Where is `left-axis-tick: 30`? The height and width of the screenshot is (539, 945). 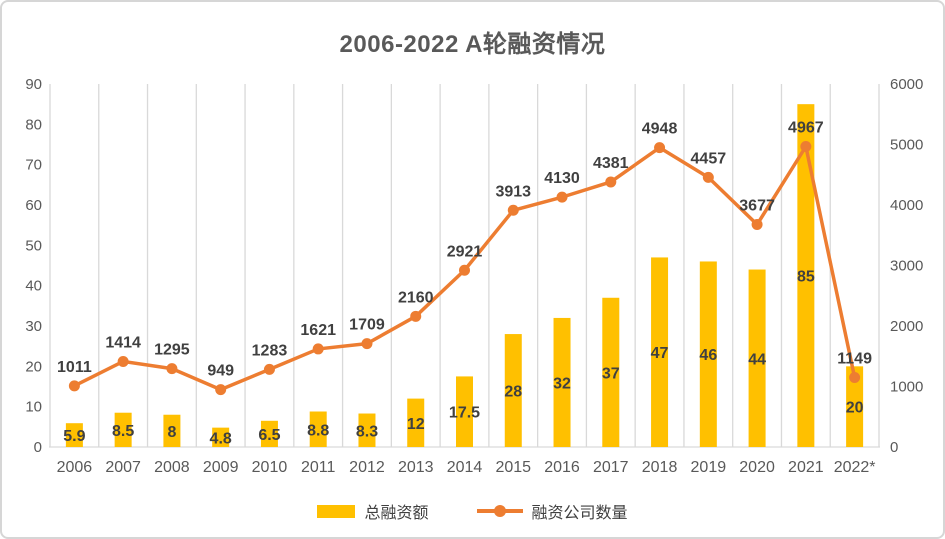
left-axis-tick: 30 is located at coordinates (33, 326).